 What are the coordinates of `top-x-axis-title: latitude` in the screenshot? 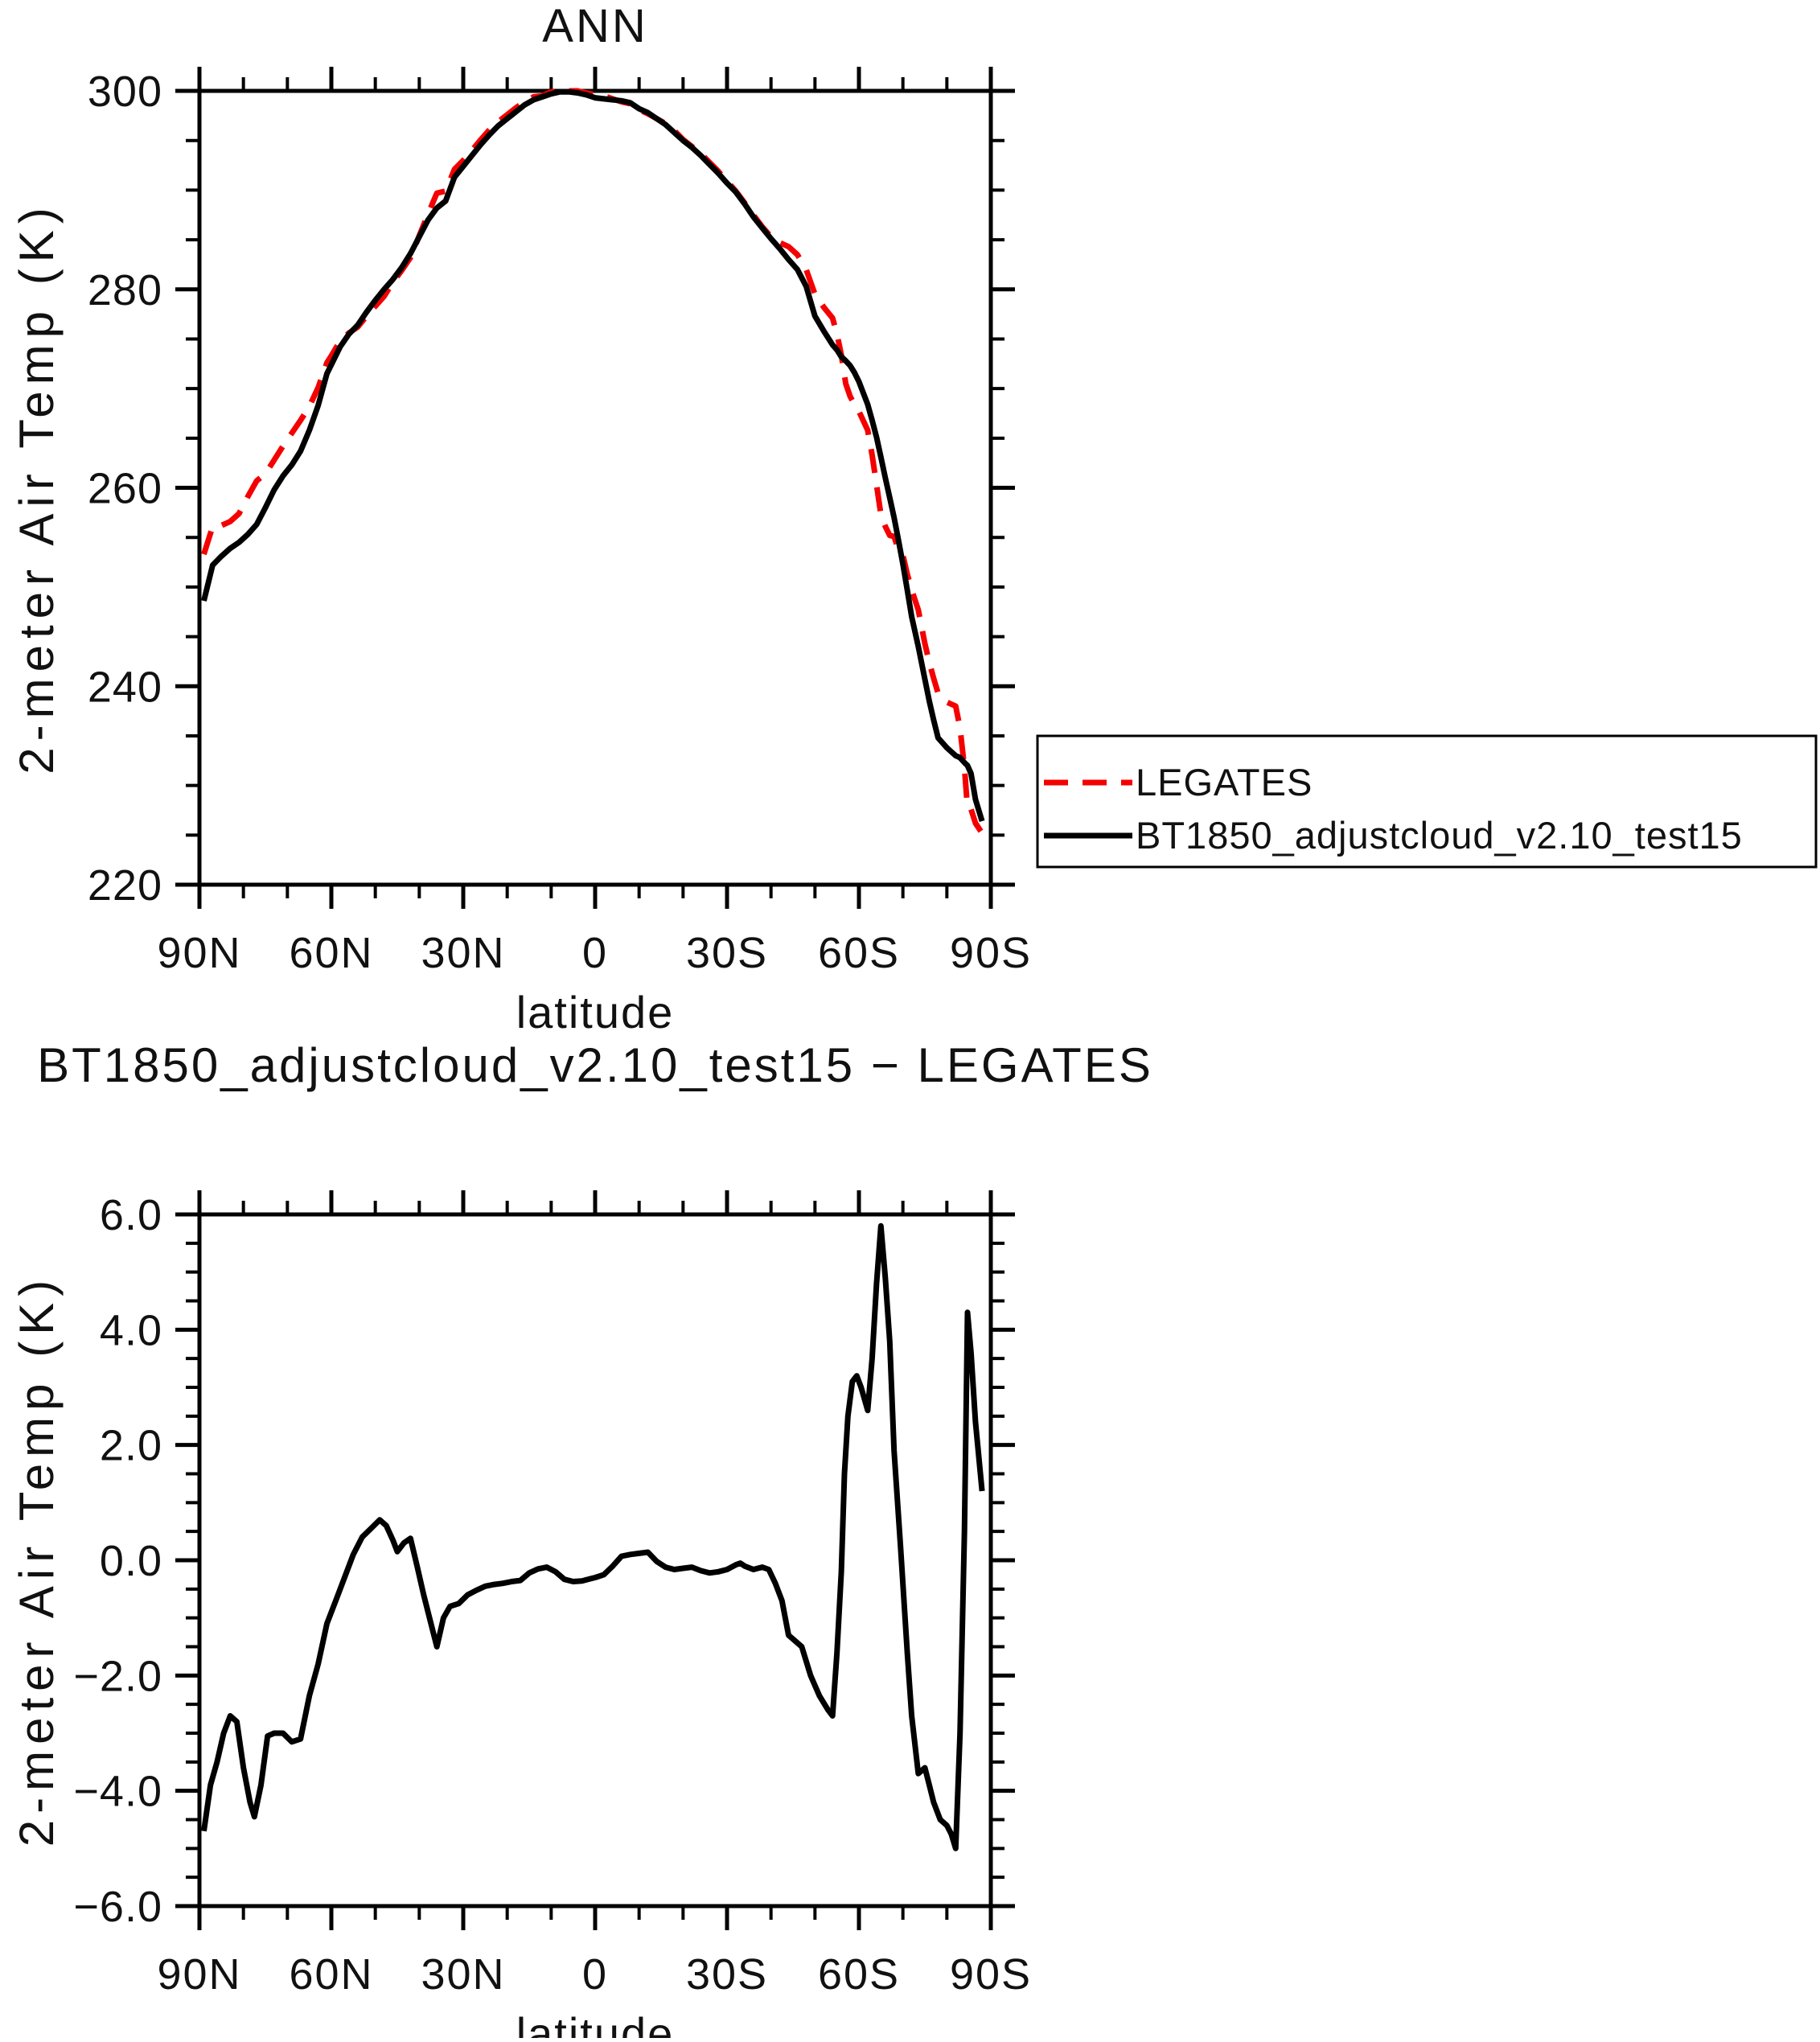 It's located at (596, 1012).